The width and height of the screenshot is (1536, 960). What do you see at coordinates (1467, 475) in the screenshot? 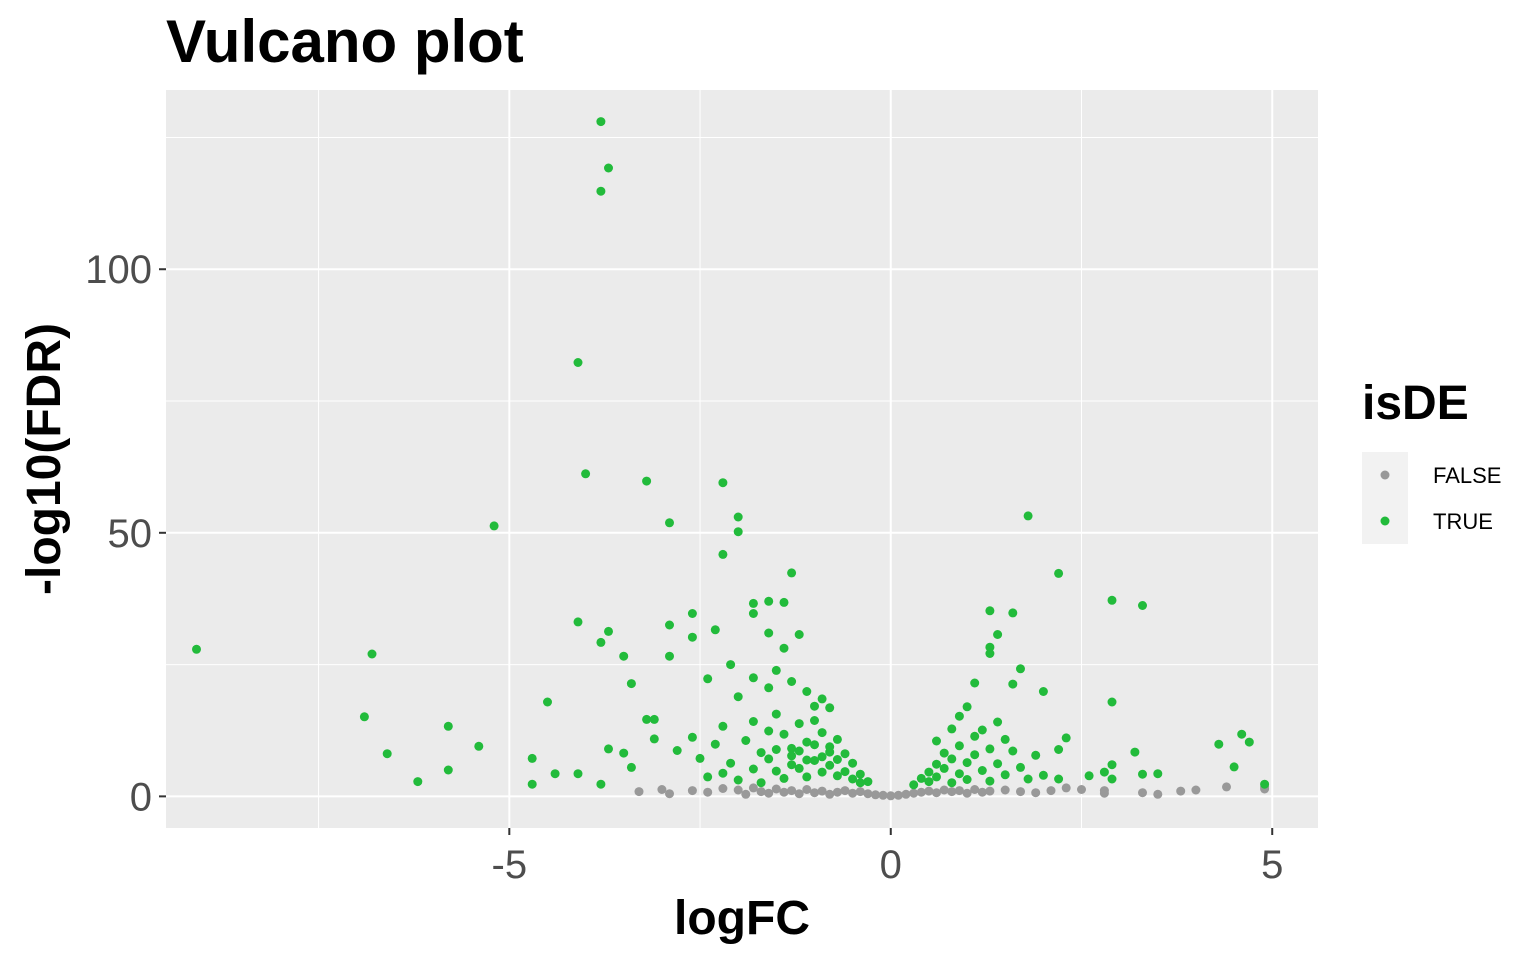
I see `legend-label-false: FALSE` at bounding box center [1467, 475].